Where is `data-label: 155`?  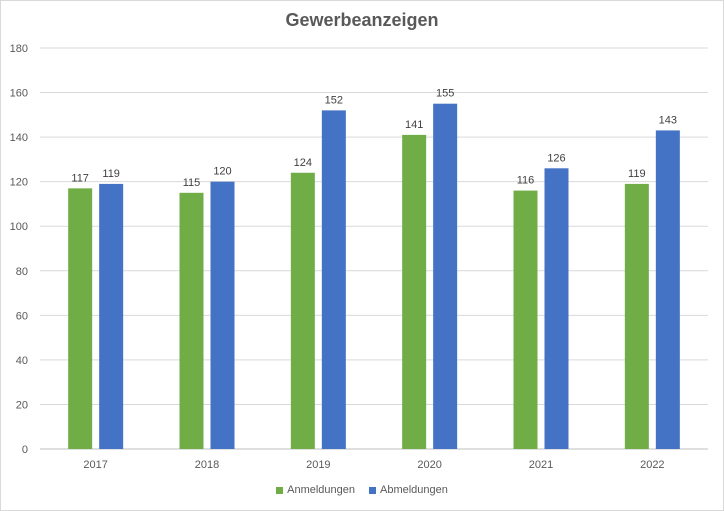 data-label: 155 is located at coordinates (445, 94).